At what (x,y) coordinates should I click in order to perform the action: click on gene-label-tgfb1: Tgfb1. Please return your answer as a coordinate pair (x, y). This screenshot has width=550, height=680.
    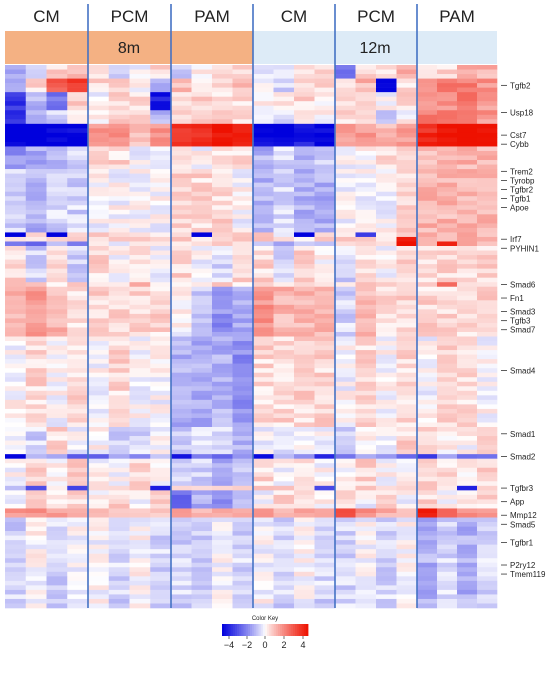
    Looking at the image, I should click on (520, 198).